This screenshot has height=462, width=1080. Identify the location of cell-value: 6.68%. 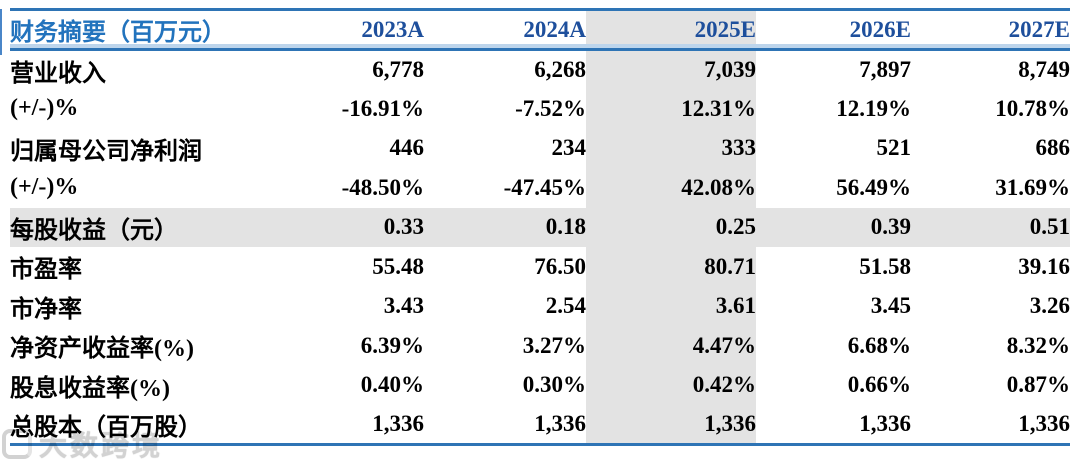
(879, 345).